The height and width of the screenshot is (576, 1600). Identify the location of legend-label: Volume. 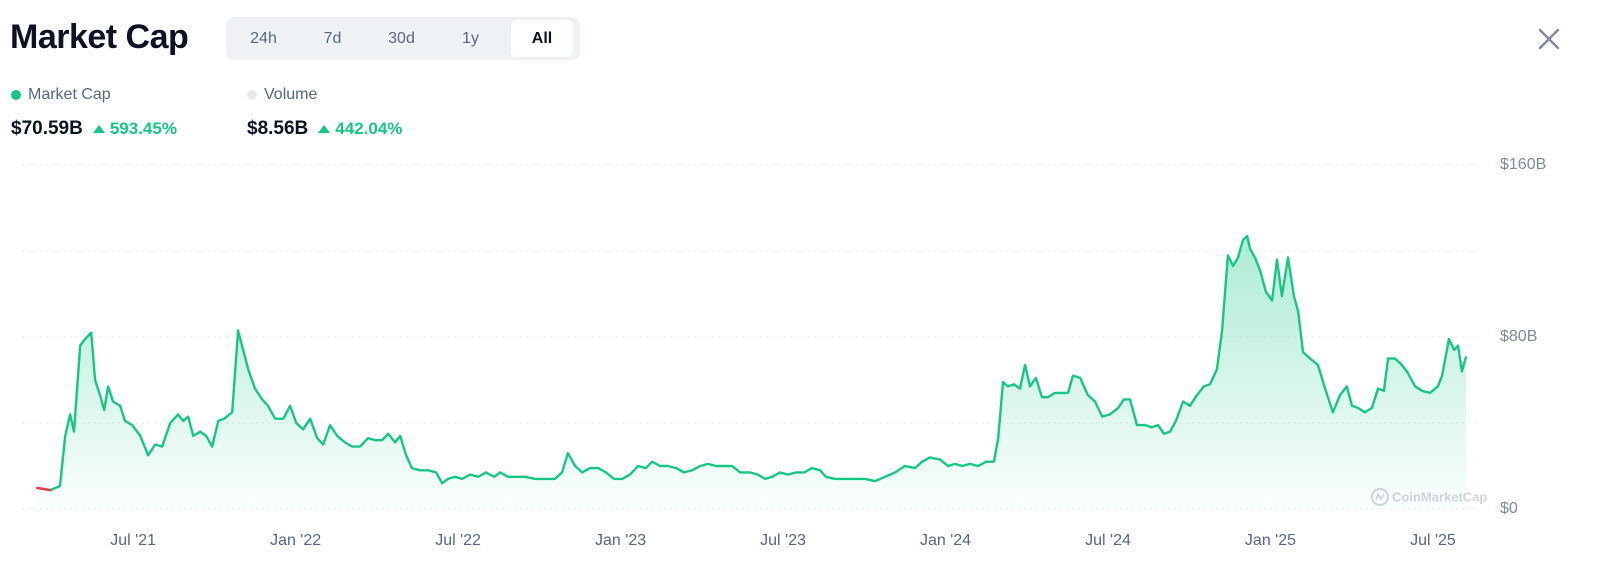
(291, 94).